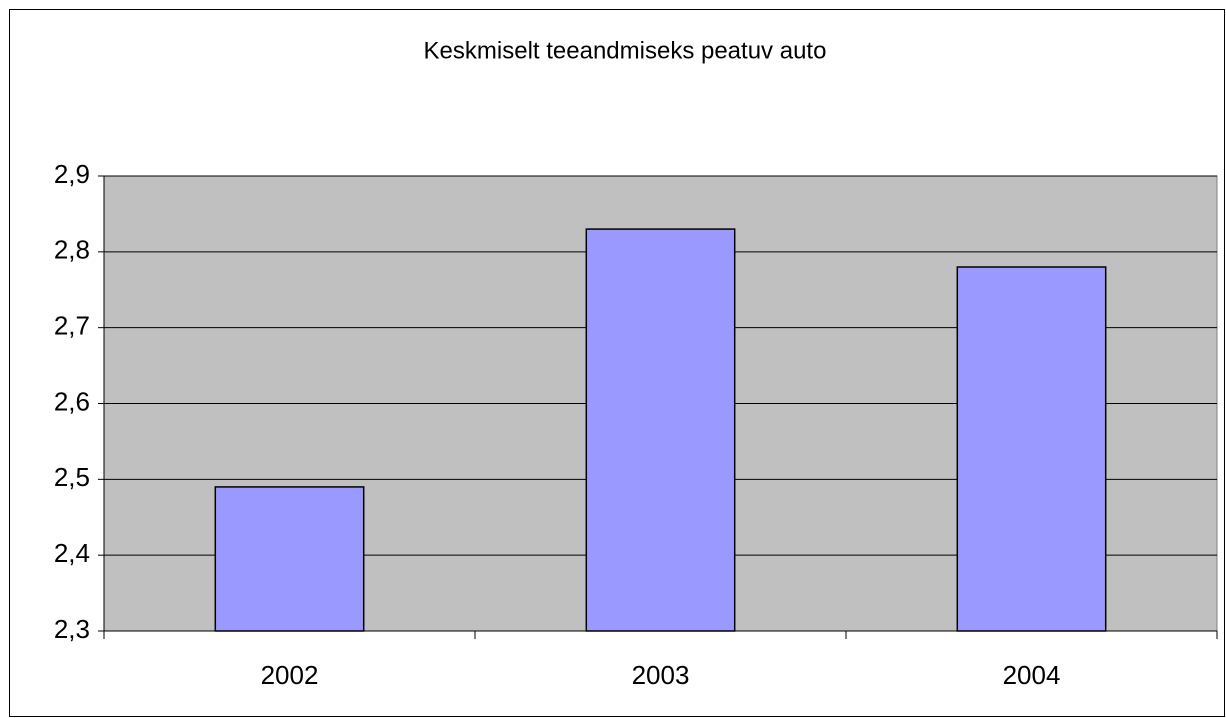 The image size is (1226, 718). What do you see at coordinates (661, 675) in the screenshot?
I see `x-tick-label: 2003` at bounding box center [661, 675].